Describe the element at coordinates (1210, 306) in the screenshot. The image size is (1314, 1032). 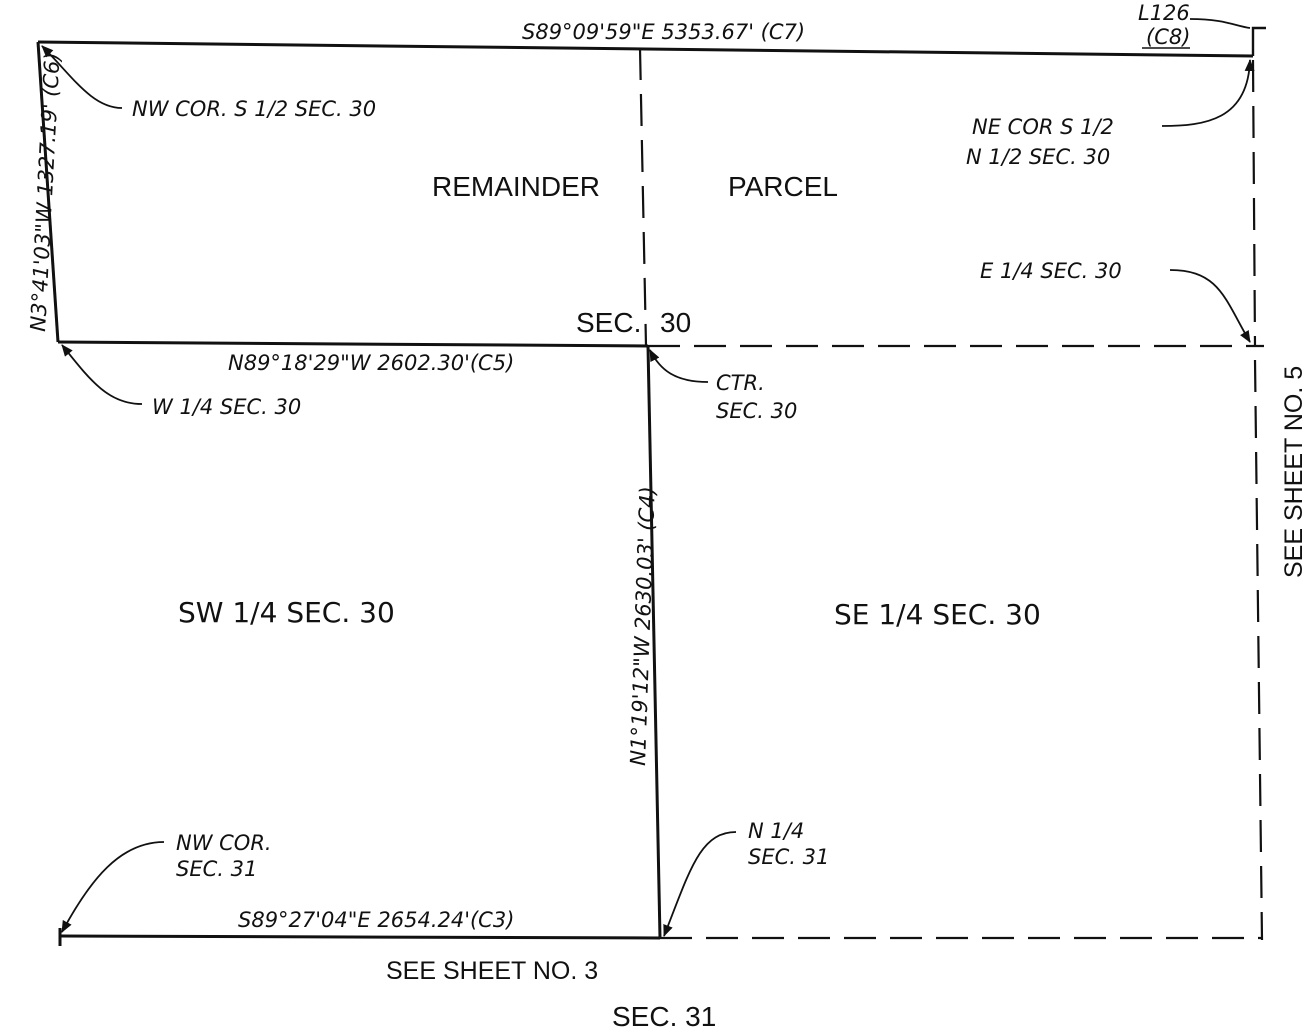
I see `e-quarter-leader` at that location.